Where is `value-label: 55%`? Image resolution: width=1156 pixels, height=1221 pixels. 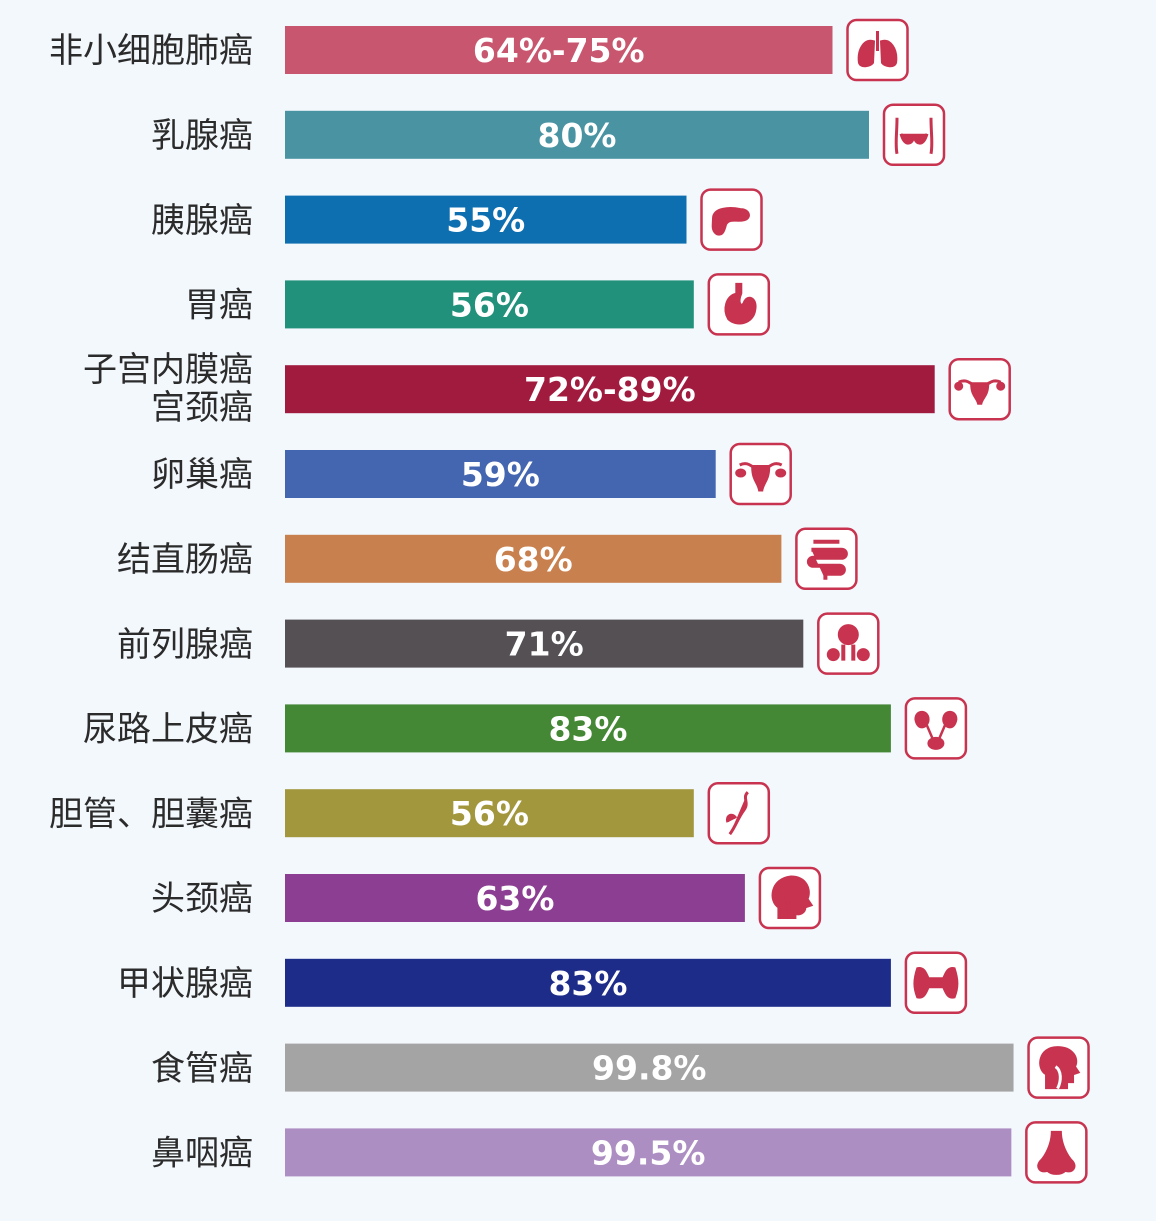 value-label: 55% is located at coordinates (485, 220).